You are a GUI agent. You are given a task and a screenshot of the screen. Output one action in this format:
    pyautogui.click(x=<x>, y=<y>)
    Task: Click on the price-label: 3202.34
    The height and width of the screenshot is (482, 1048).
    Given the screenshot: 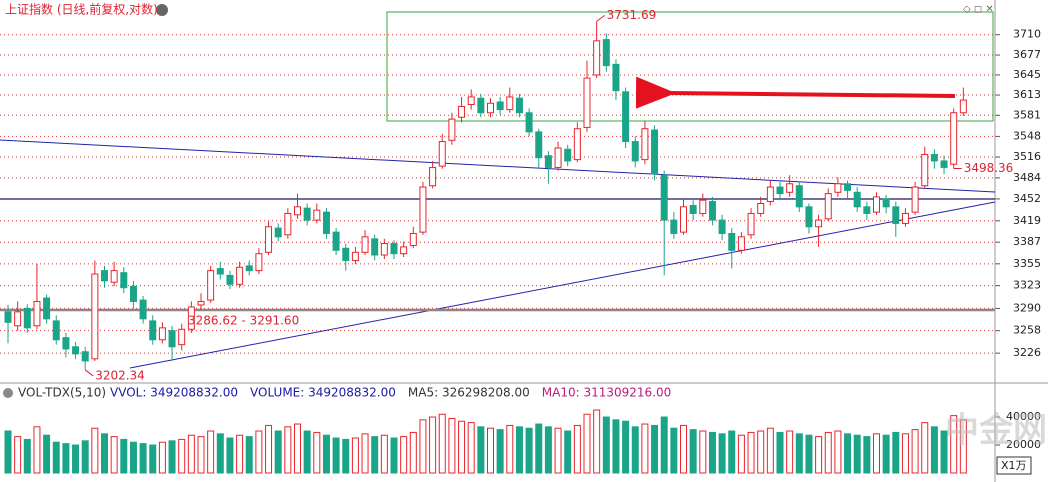 What is the action you would take?
    pyautogui.click(x=120, y=375)
    